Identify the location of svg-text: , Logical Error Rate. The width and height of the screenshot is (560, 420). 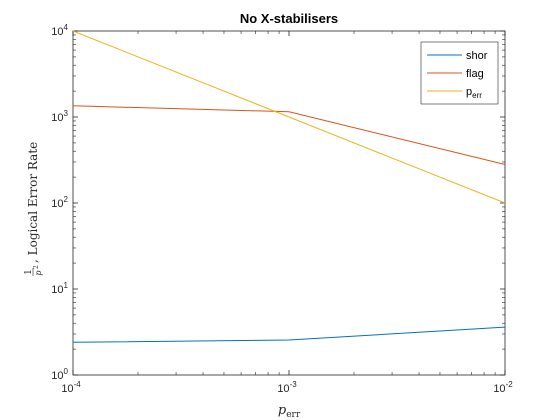
(33, 202).